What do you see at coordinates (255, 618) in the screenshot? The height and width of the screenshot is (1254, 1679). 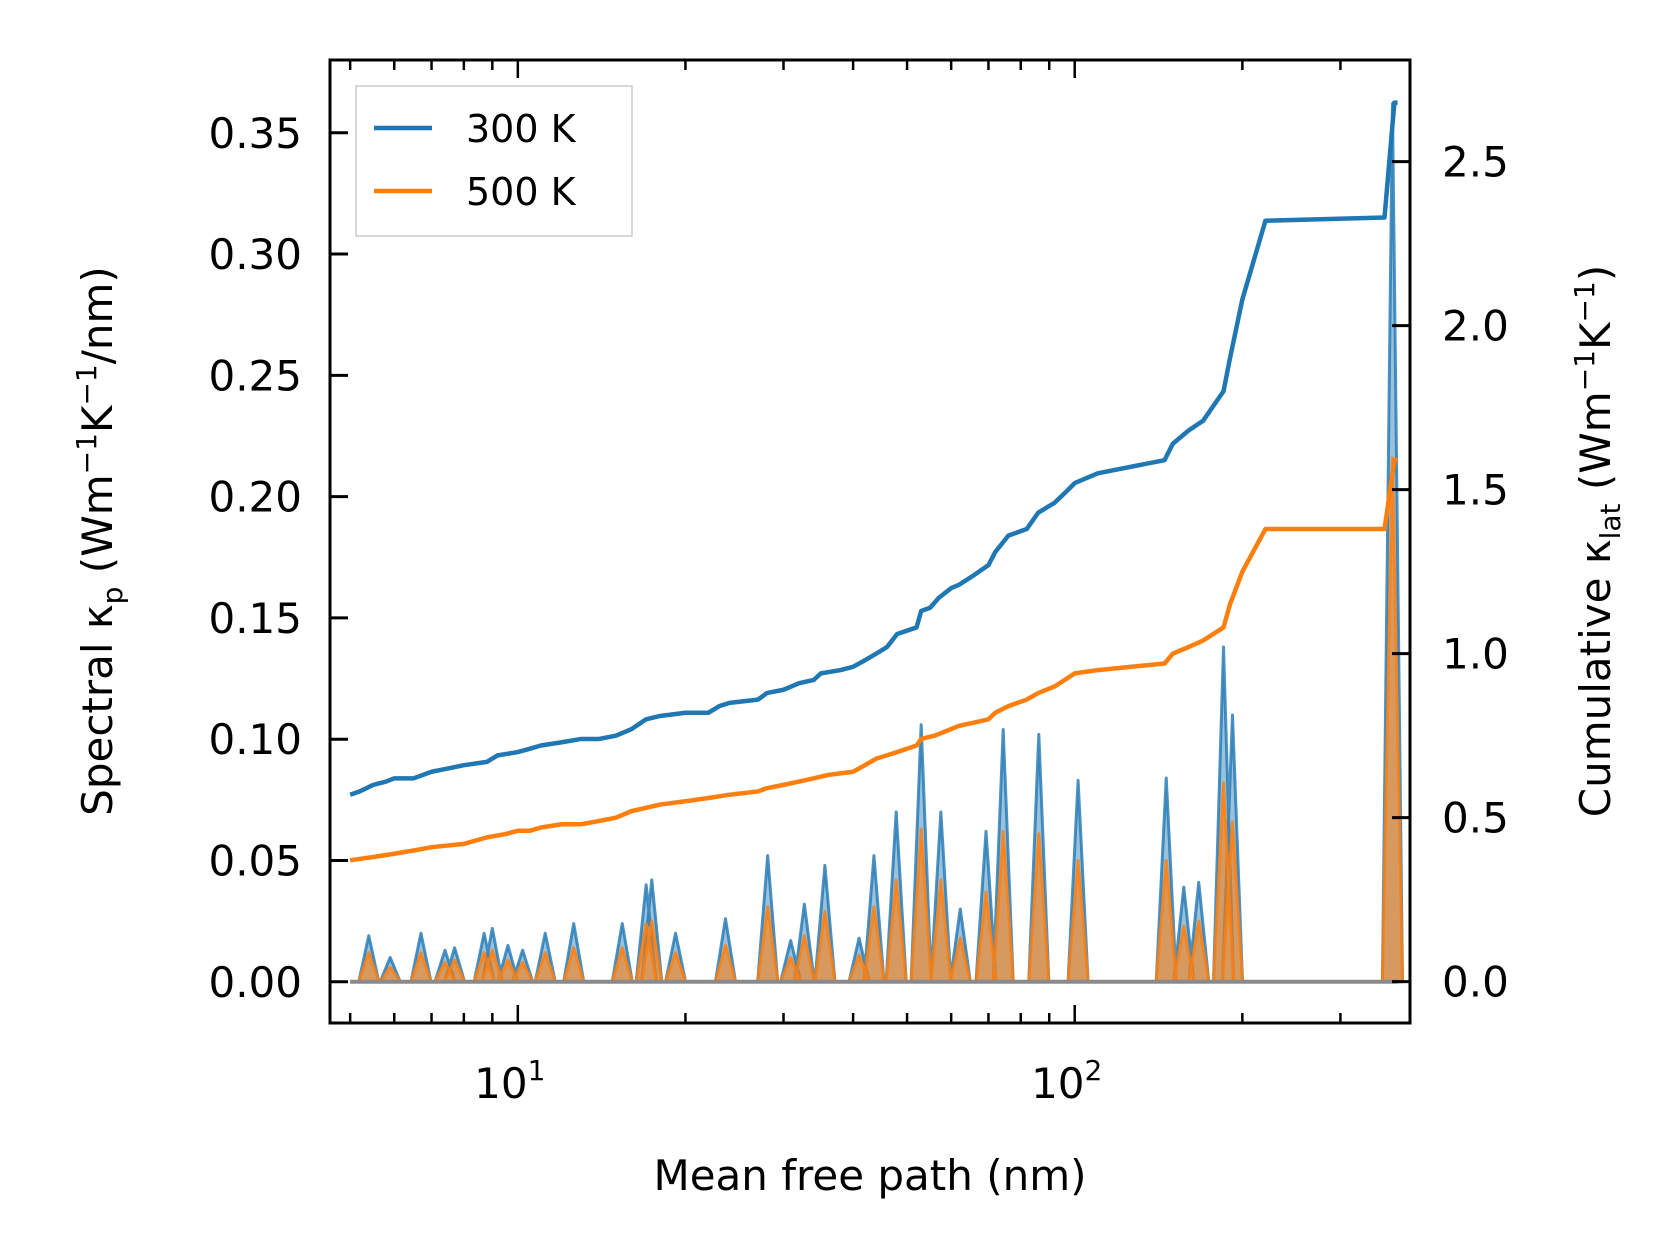 I see `y-left-tick-label: 0.15` at bounding box center [255, 618].